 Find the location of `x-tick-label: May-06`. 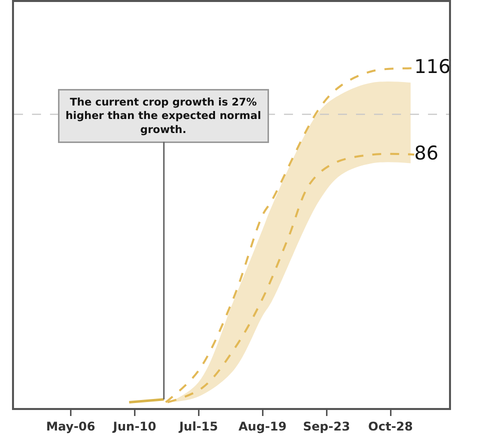

x-tick-label: May-06 is located at coordinates (71, 426).